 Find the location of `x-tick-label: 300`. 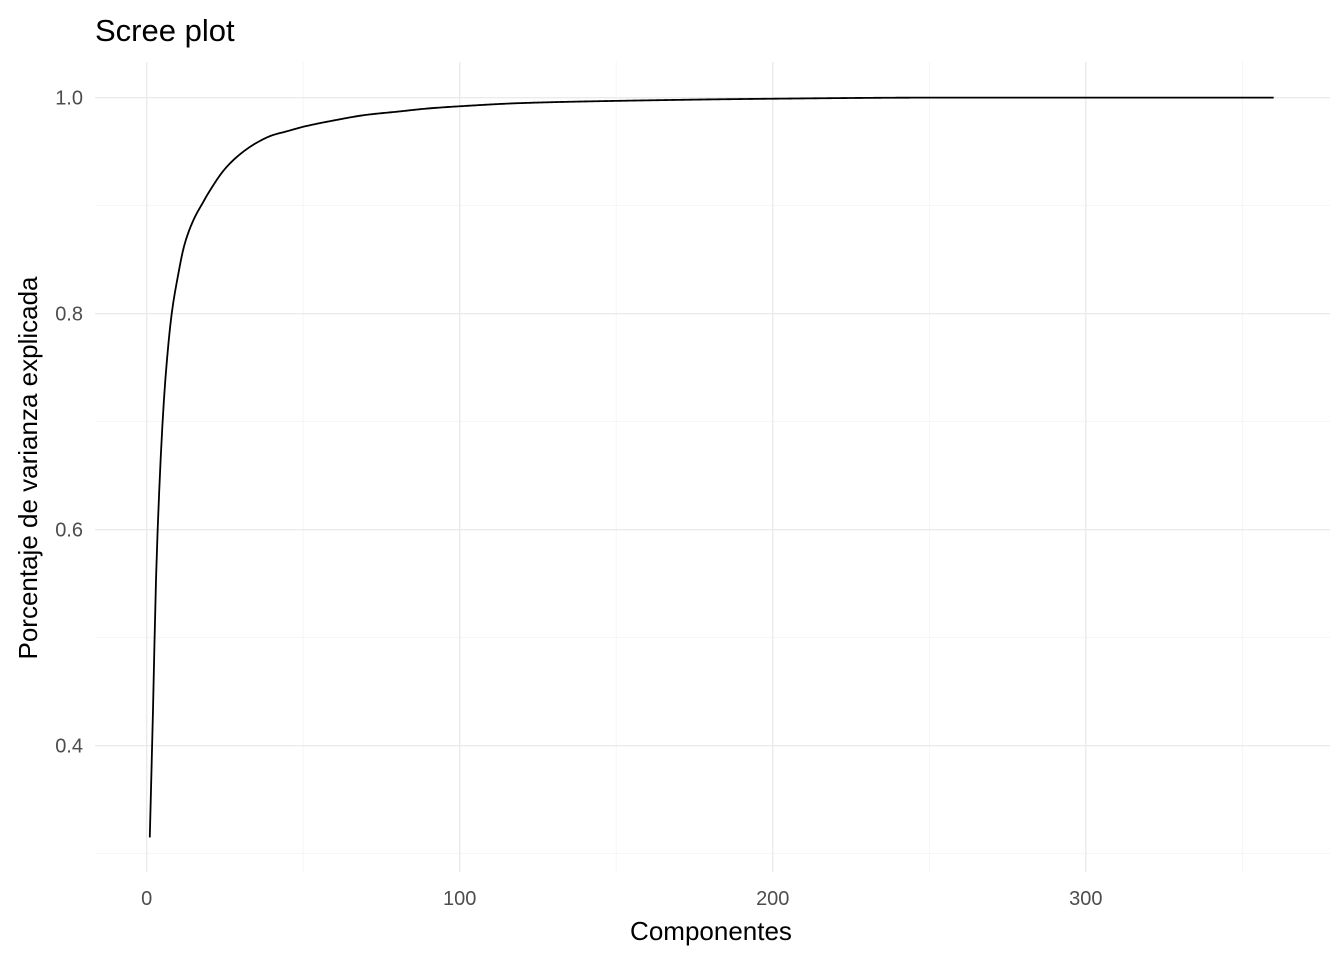

x-tick-label: 300 is located at coordinates (1085, 899).